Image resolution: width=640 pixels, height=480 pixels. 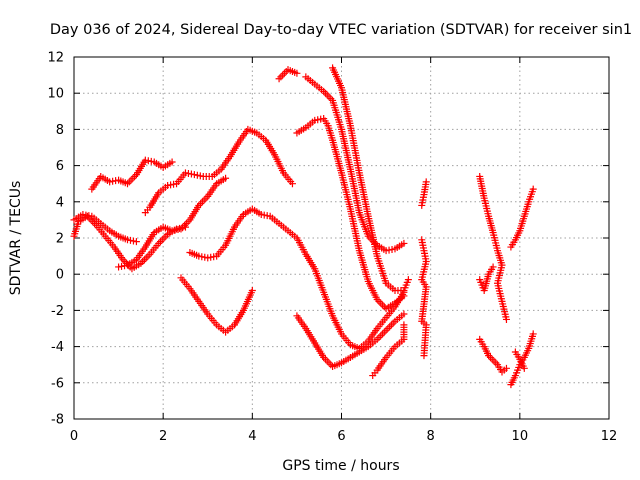 What do you see at coordinates (57, 311) in the screenshot?
I see `y-tick-label: -2` at bounding box center [57, 311].